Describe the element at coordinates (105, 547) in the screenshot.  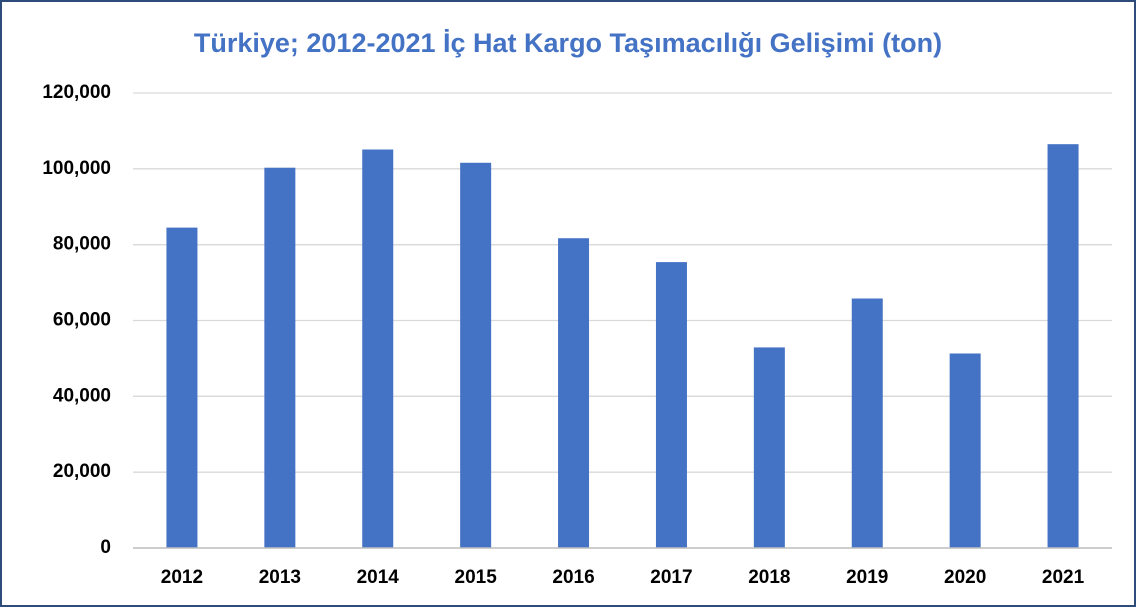
I see `y-tick-label: 0` at that location.